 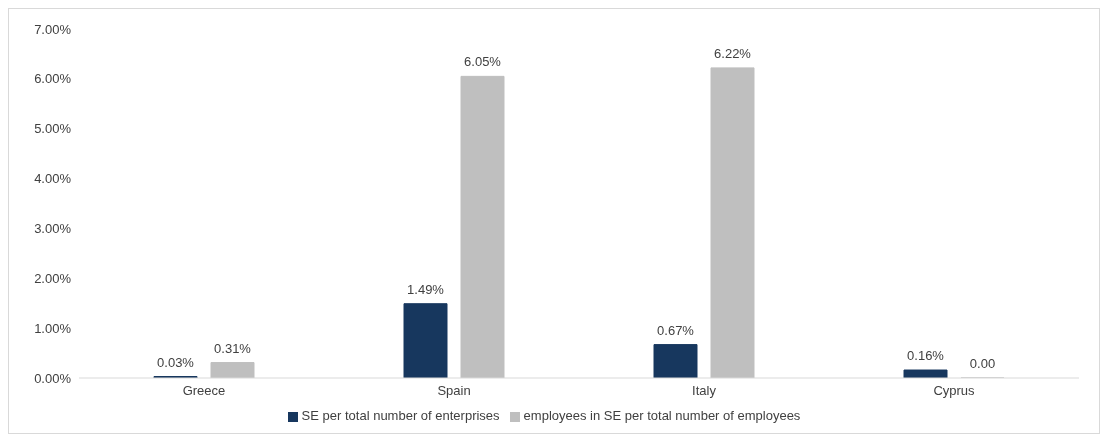 What do you see at coordinates (662, 415) in the screenshot?
I see `legend-label: employees in SE per total number of employees` at bounding box center [662, 415].